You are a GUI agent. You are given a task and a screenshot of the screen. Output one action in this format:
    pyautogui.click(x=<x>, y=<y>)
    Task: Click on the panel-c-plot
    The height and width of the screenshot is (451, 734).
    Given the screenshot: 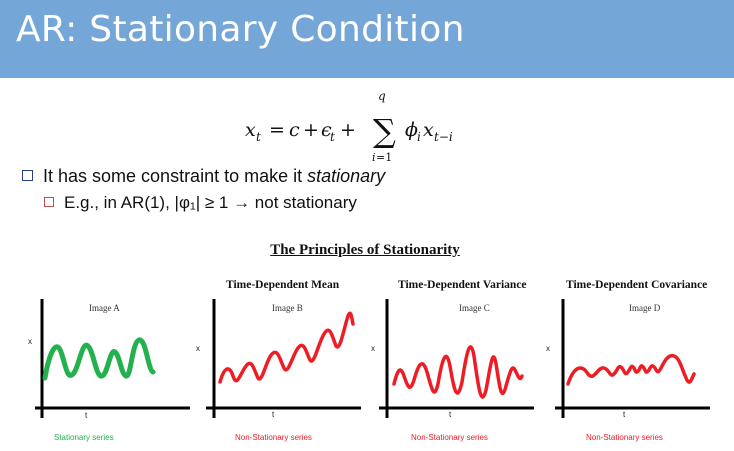 What is the action you would take?
    pyautogui.click(x=456, y=358)
    